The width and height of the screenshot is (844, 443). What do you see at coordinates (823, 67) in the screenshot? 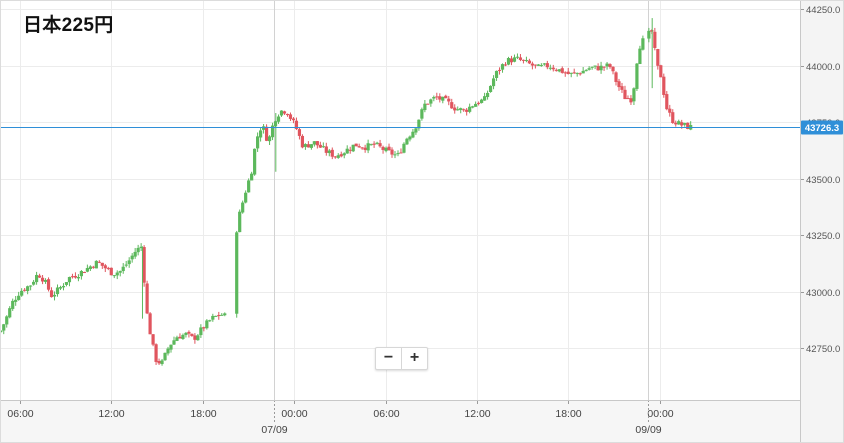
I see `y-tick-label: 44000.0` at bounding box center [823, 67].